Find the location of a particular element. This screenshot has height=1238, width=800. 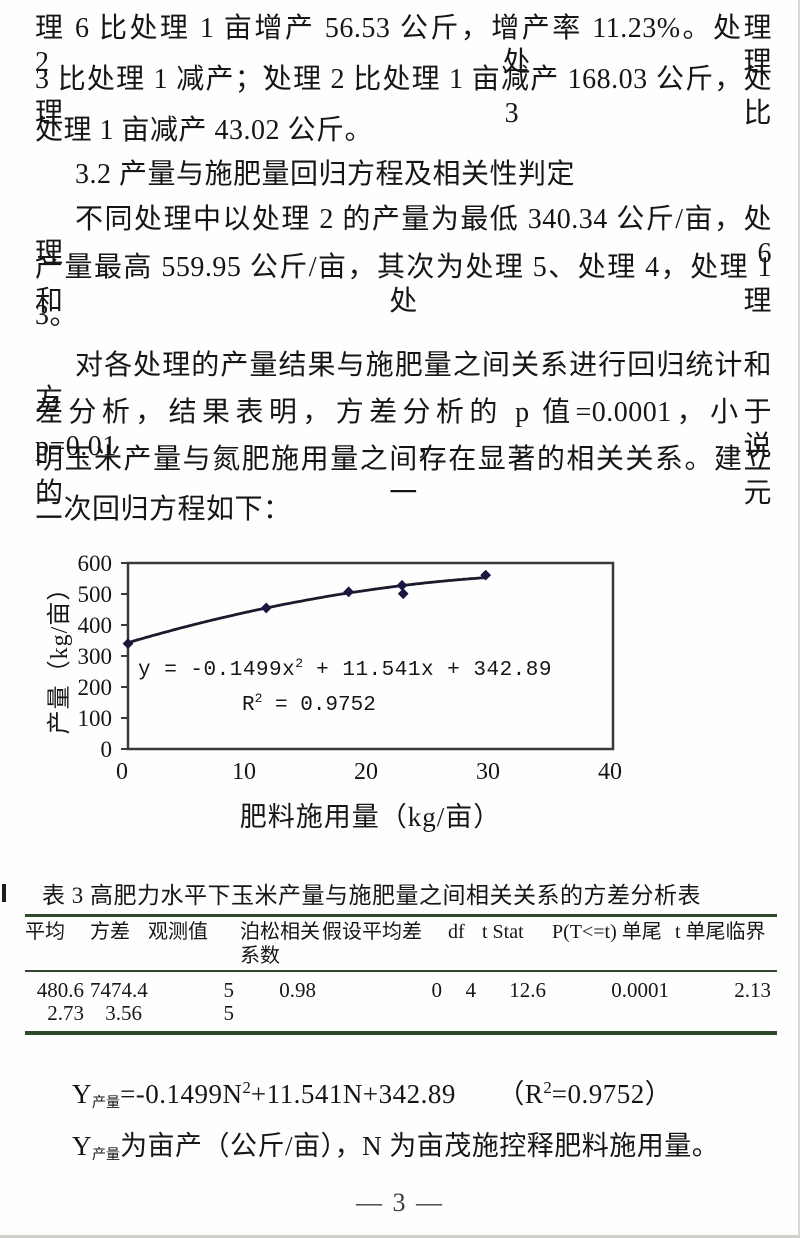

yield-equation: Y产量=-0.1499N2+11.541N+342.89 （R2=0.9752） is located at coordinates (372, 1094).